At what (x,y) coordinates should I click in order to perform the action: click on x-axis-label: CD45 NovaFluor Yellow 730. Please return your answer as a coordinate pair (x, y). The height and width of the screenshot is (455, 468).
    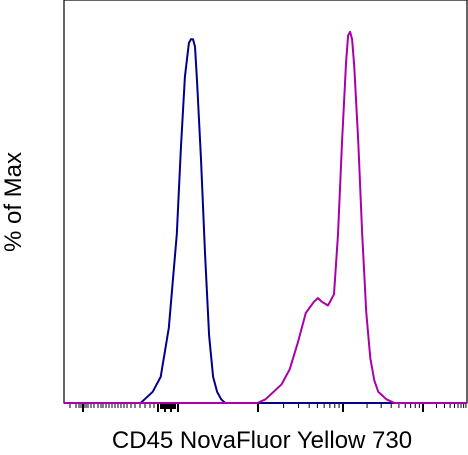
    Looking at the image, I should click on (262, 440).